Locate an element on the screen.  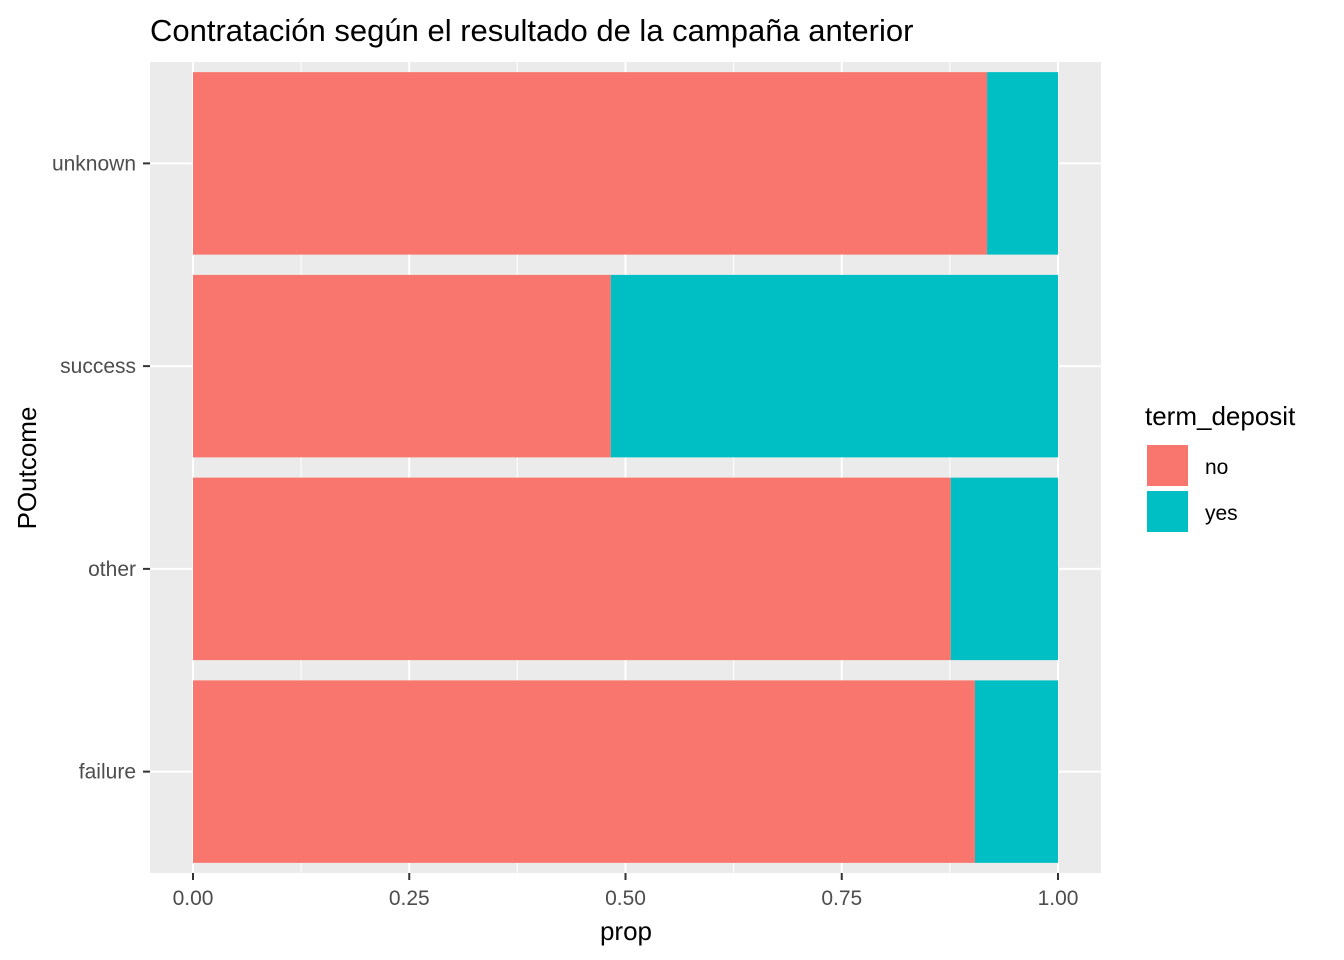
x-tick-label: 0.75 is located at coordinates (841, 898).